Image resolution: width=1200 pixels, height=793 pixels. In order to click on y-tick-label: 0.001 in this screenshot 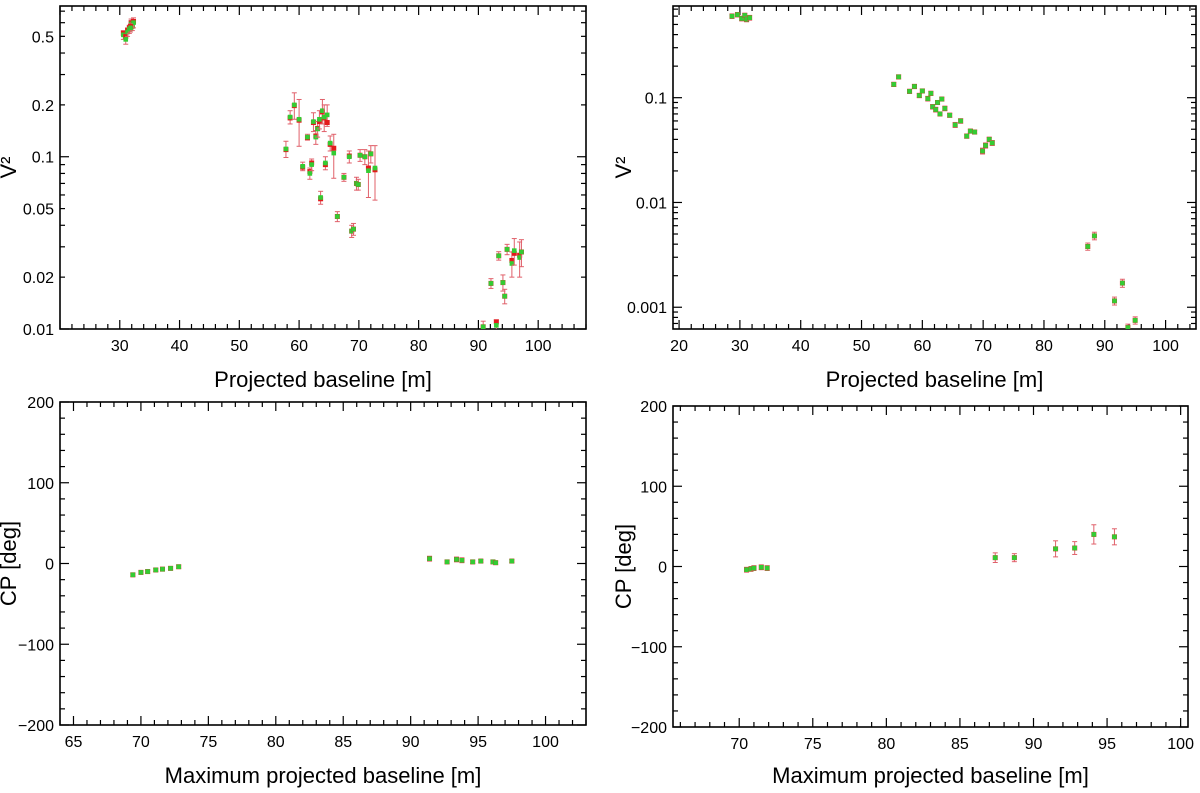, I will do `click(647, 308)`.